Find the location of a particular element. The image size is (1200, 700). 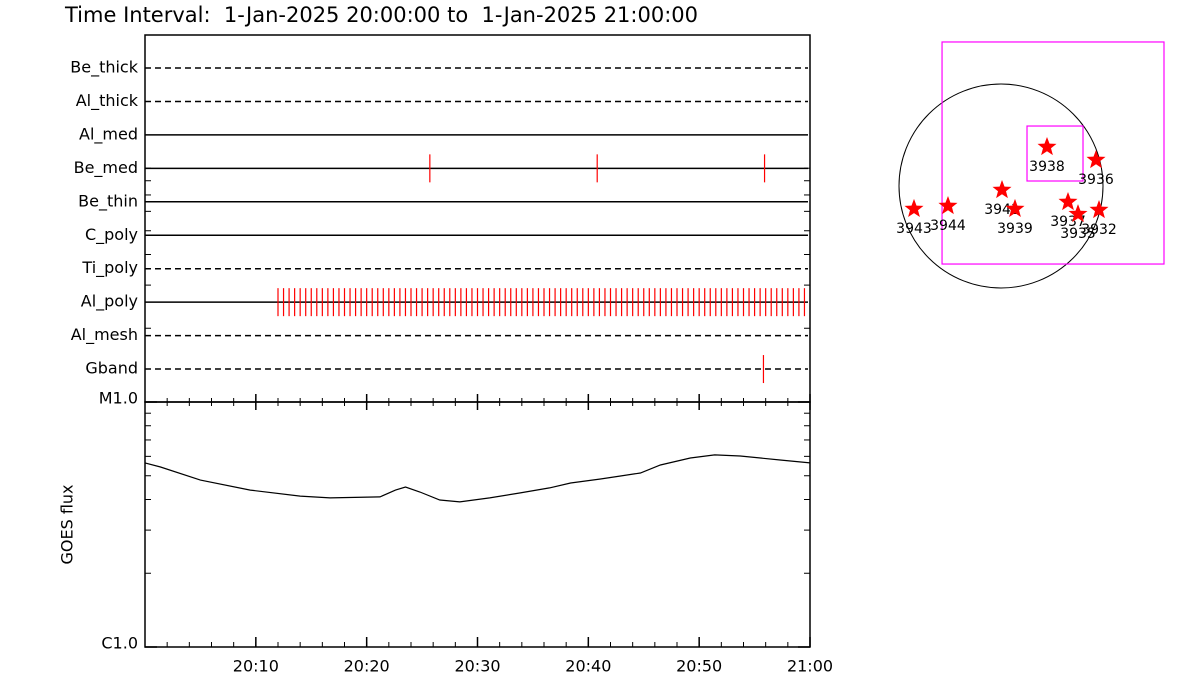

row-label: Be_med is located at coordinates (106, 168).